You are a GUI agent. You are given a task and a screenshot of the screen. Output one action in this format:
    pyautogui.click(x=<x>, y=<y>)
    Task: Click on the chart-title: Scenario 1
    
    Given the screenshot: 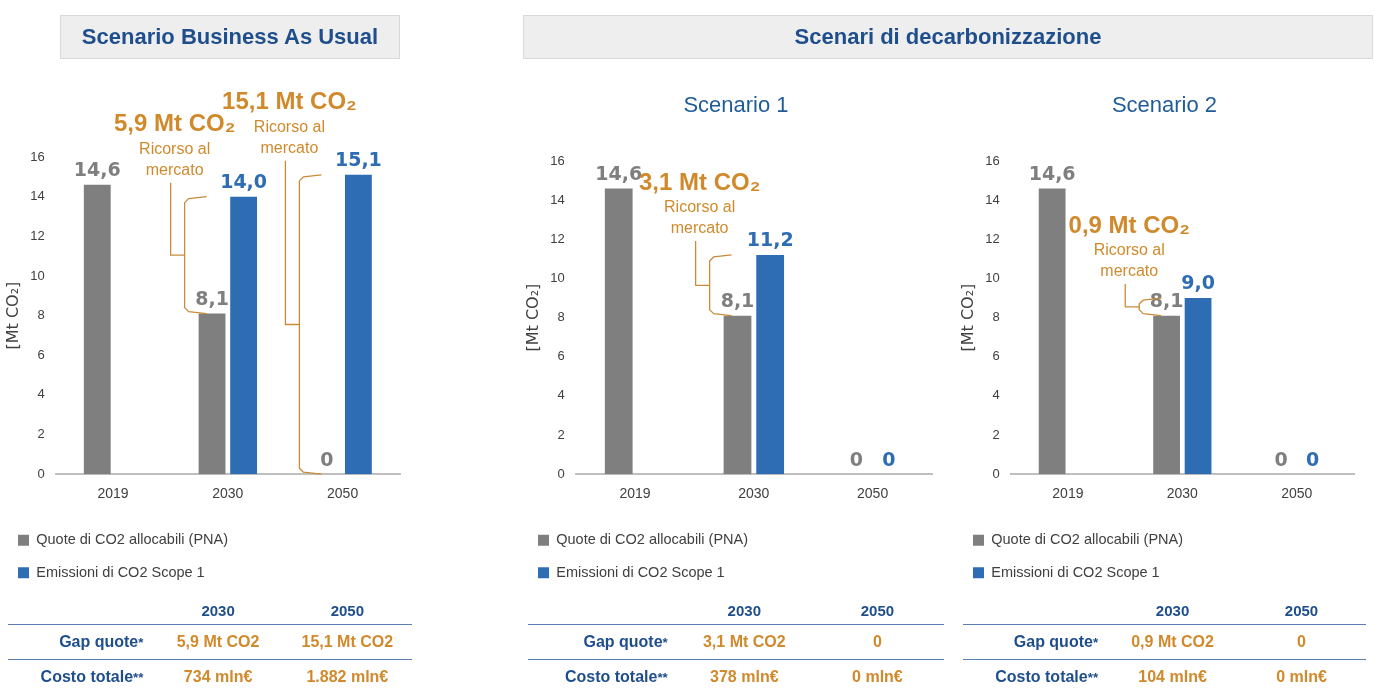 What is the action you would take?
    pyautogui.click(x=736, y=105)
    